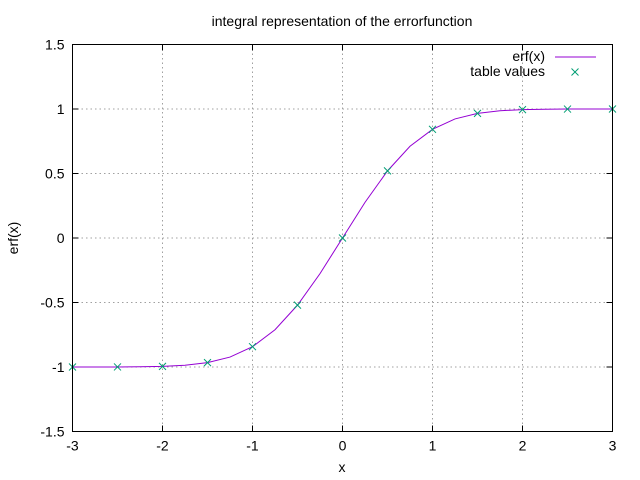  Describe the element at coordinates (507, 71) in the screenshot. I see `legend-label-table: table values` at that location.